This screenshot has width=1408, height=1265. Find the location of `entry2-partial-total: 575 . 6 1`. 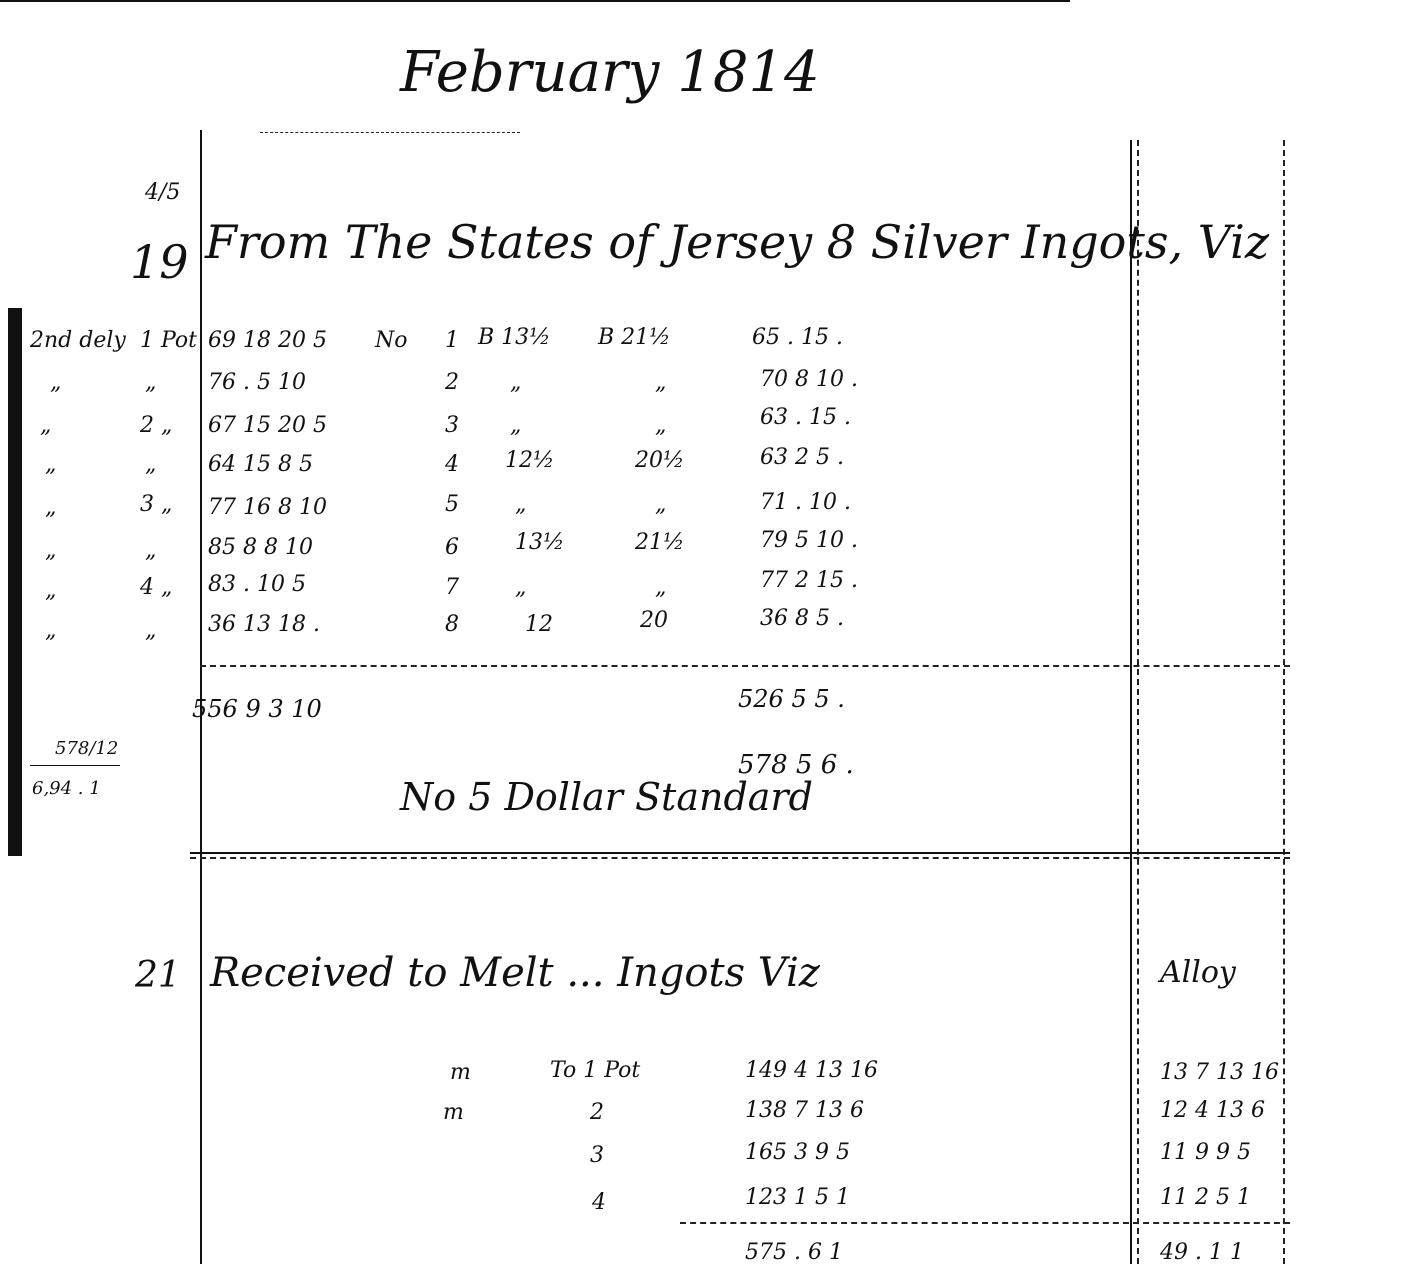

entry2-partial-total: 575 . 6 1 is located at coordinates (794, 1252).